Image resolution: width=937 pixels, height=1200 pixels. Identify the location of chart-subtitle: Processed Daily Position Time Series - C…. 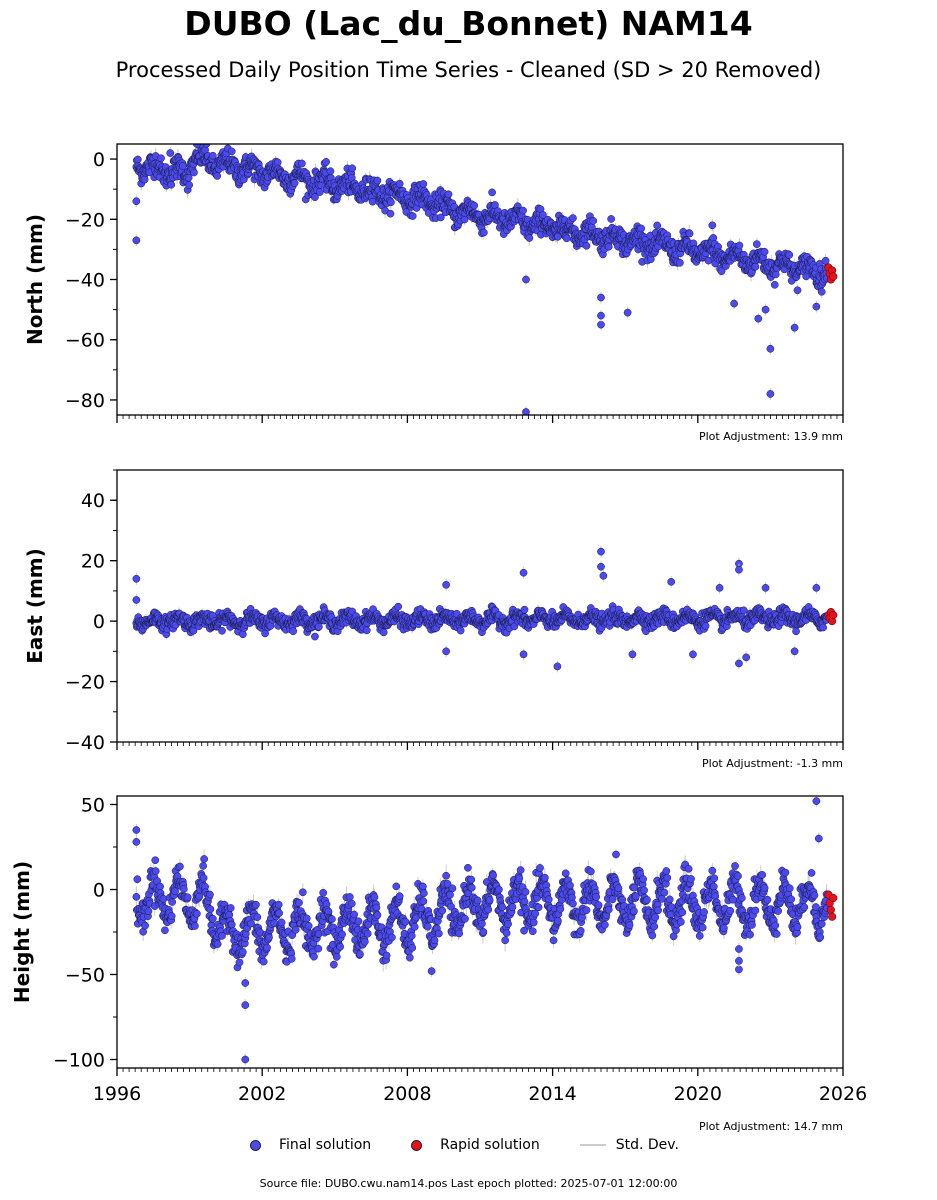
(468, 70).